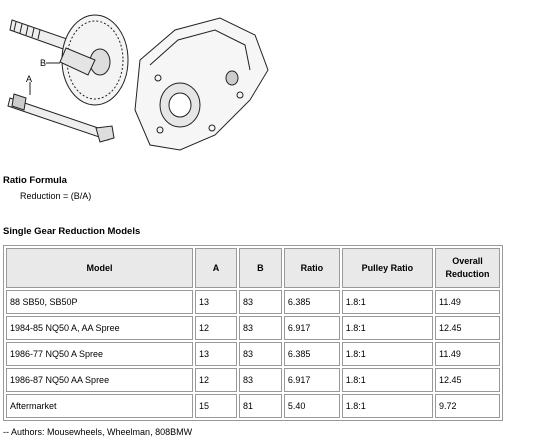  I want to click on table-row: Aftermarket 15 81 5.40 1.8:1 9.72, so click(253, 406).